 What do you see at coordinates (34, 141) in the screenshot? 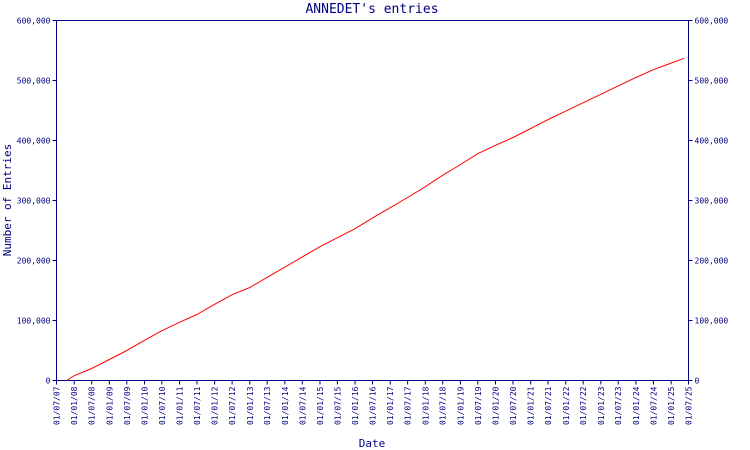
I see `y-tick-label-left: 400,000` at bounding box center [34, 141].